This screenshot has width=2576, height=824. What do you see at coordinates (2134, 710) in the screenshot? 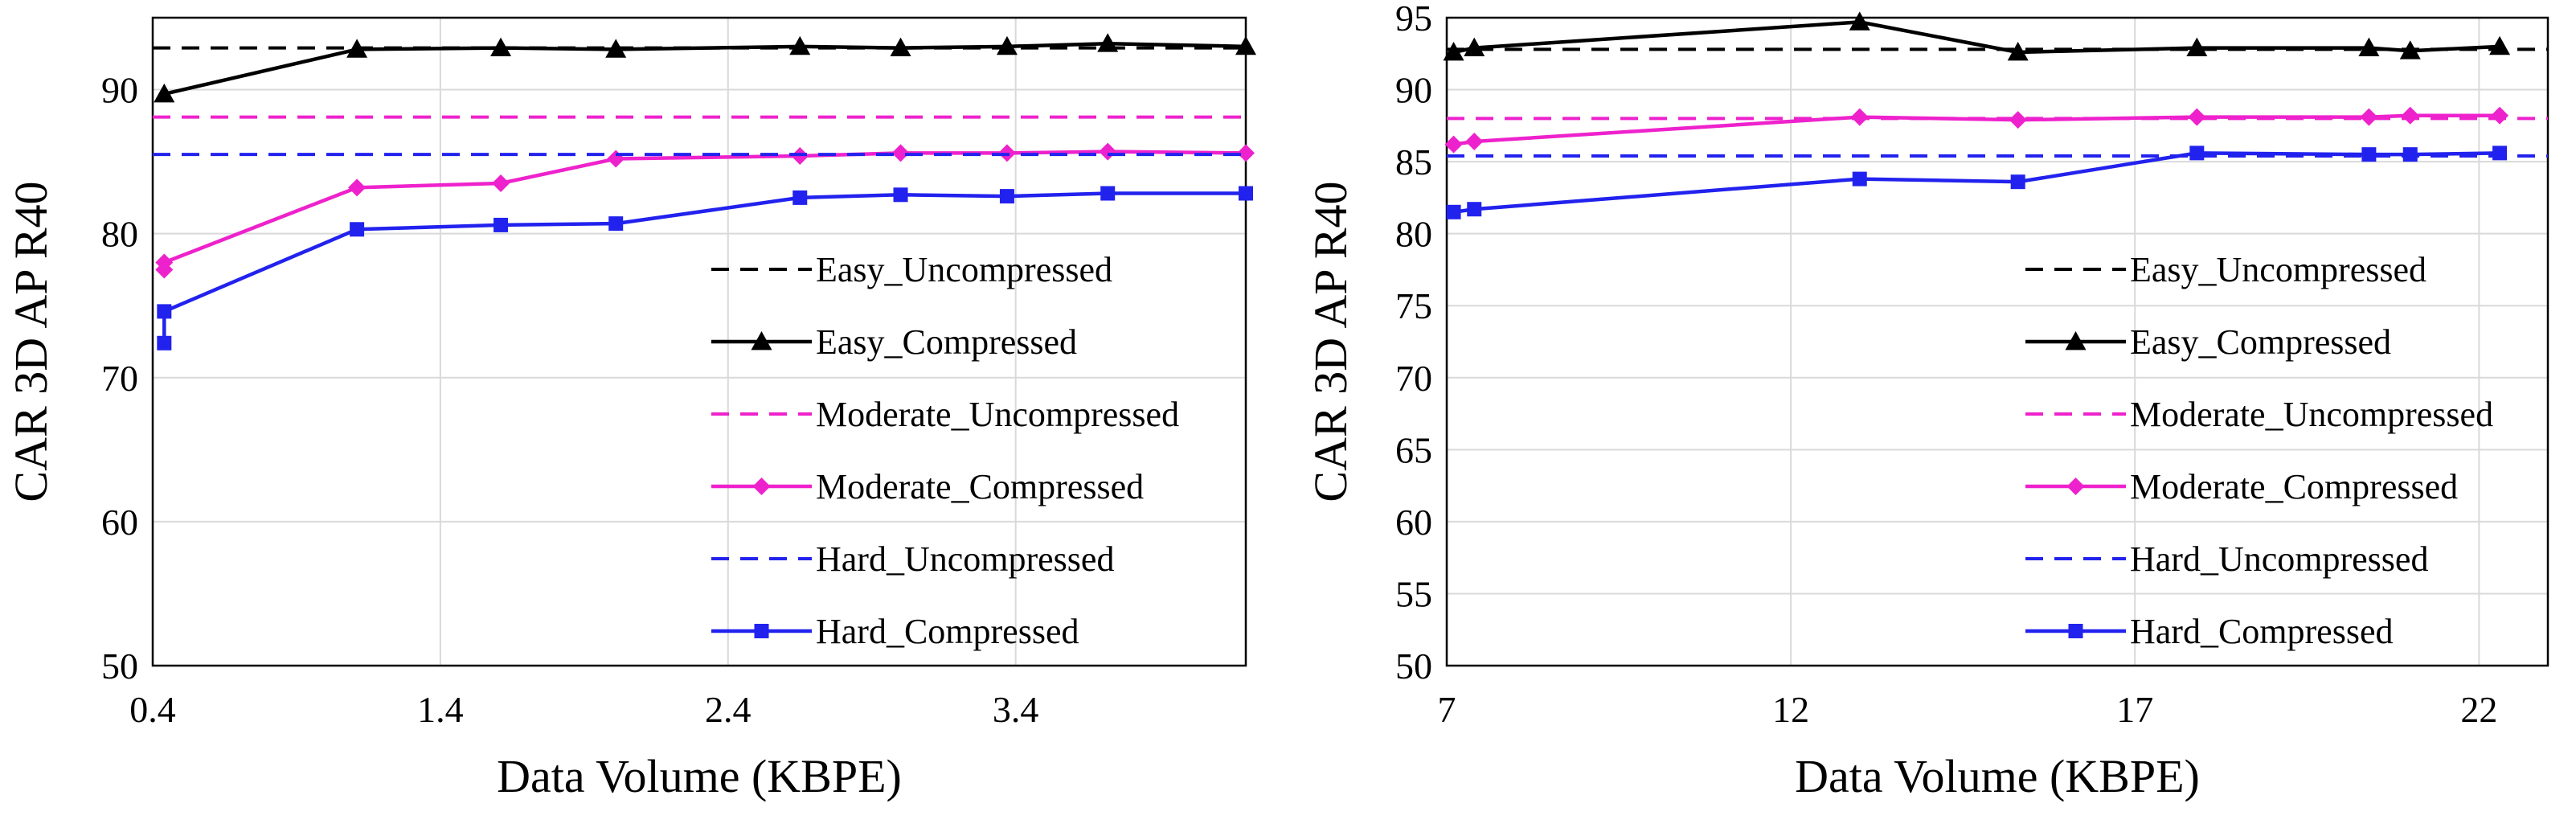
I see `x-tick-label: 17` at bounding box center [2134, 710].